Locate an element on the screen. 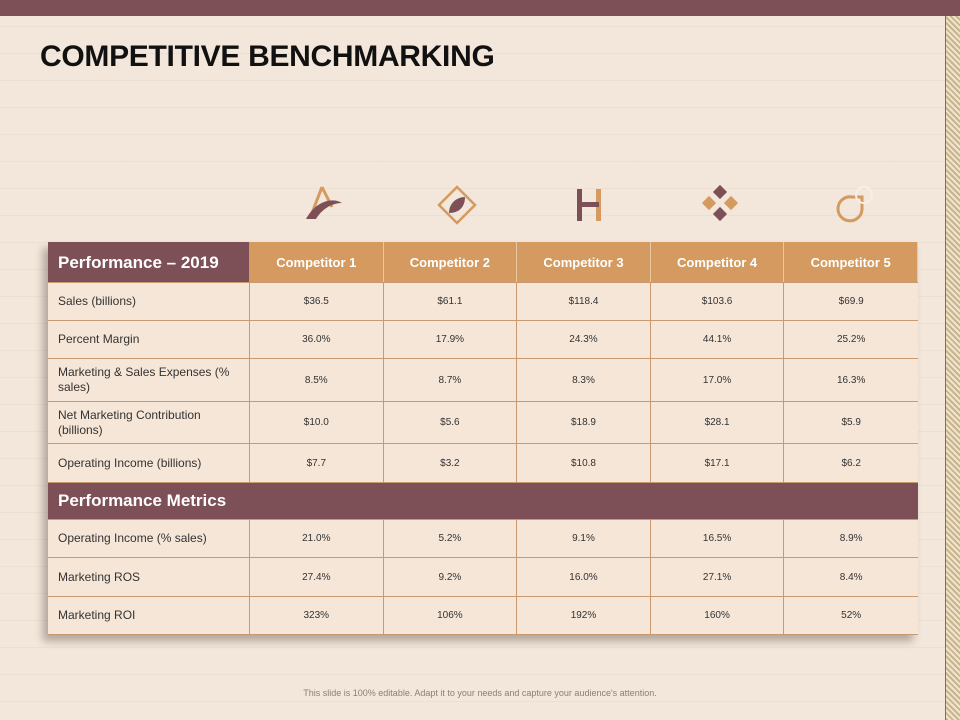 The width and height of the screenshot is (960, 720). leaf-diamond-icon is located at coordinates (457, 205).